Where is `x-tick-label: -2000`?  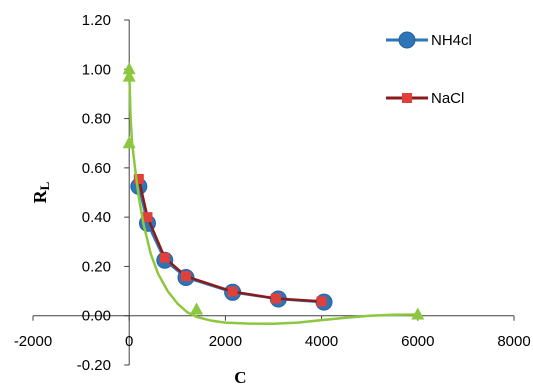
x-tick-label: -2000 is located at coordinates (33, 341).